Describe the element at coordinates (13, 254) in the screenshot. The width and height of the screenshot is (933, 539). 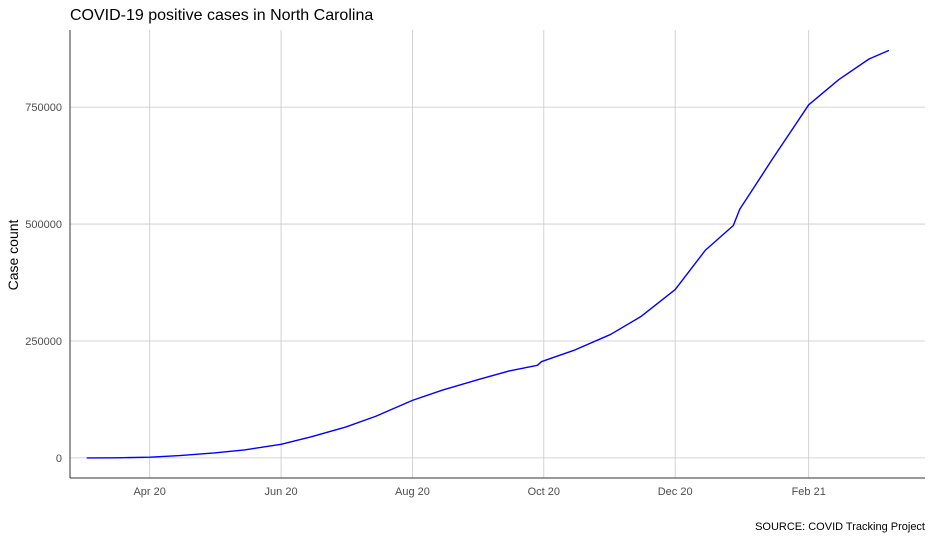
I see `y-axis-title: Case count` at that location.